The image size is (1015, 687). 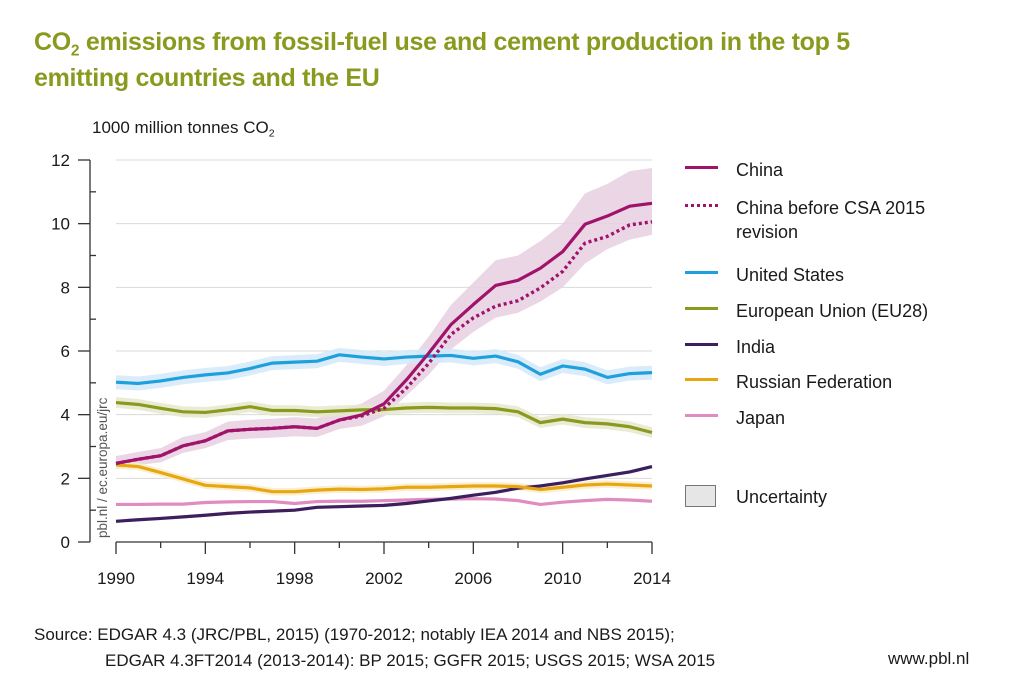 I want to click on y-tick-label: 10, so click(x=60, y=224).